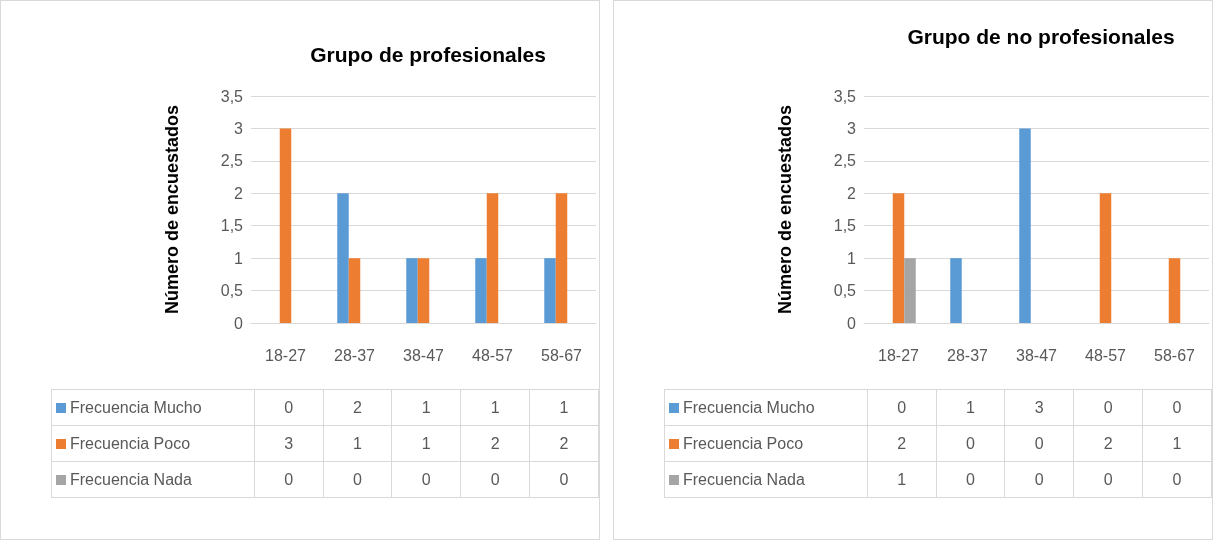  Describe the element at coordinates (428, 54) in the screenshot. I see `chart-title: Grupo de profesionales` at that location.